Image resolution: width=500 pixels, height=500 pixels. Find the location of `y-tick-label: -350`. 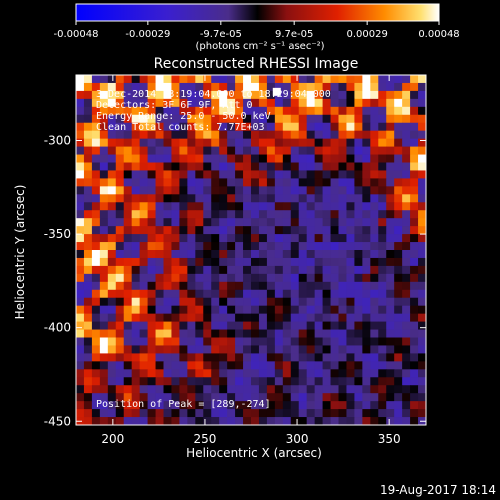

y-tick-label: -350 is located at coordinates (57, 234).